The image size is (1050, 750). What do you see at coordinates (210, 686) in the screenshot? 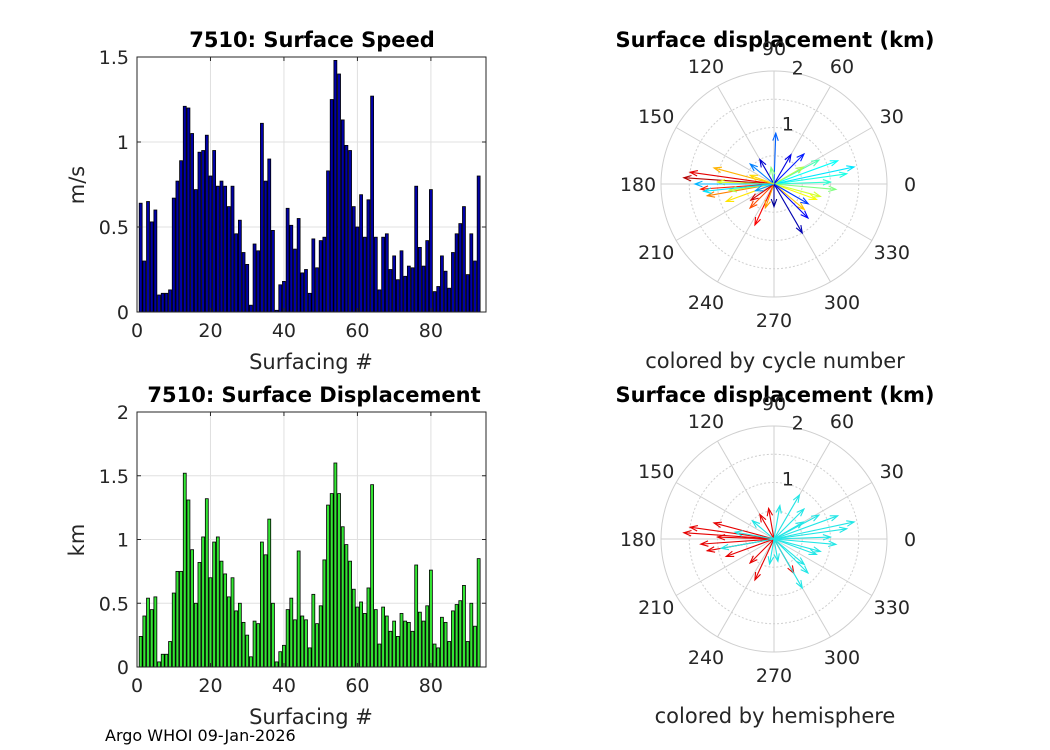
I see `displacement-x-tick-label: 20` at bounding box center [210, 686].